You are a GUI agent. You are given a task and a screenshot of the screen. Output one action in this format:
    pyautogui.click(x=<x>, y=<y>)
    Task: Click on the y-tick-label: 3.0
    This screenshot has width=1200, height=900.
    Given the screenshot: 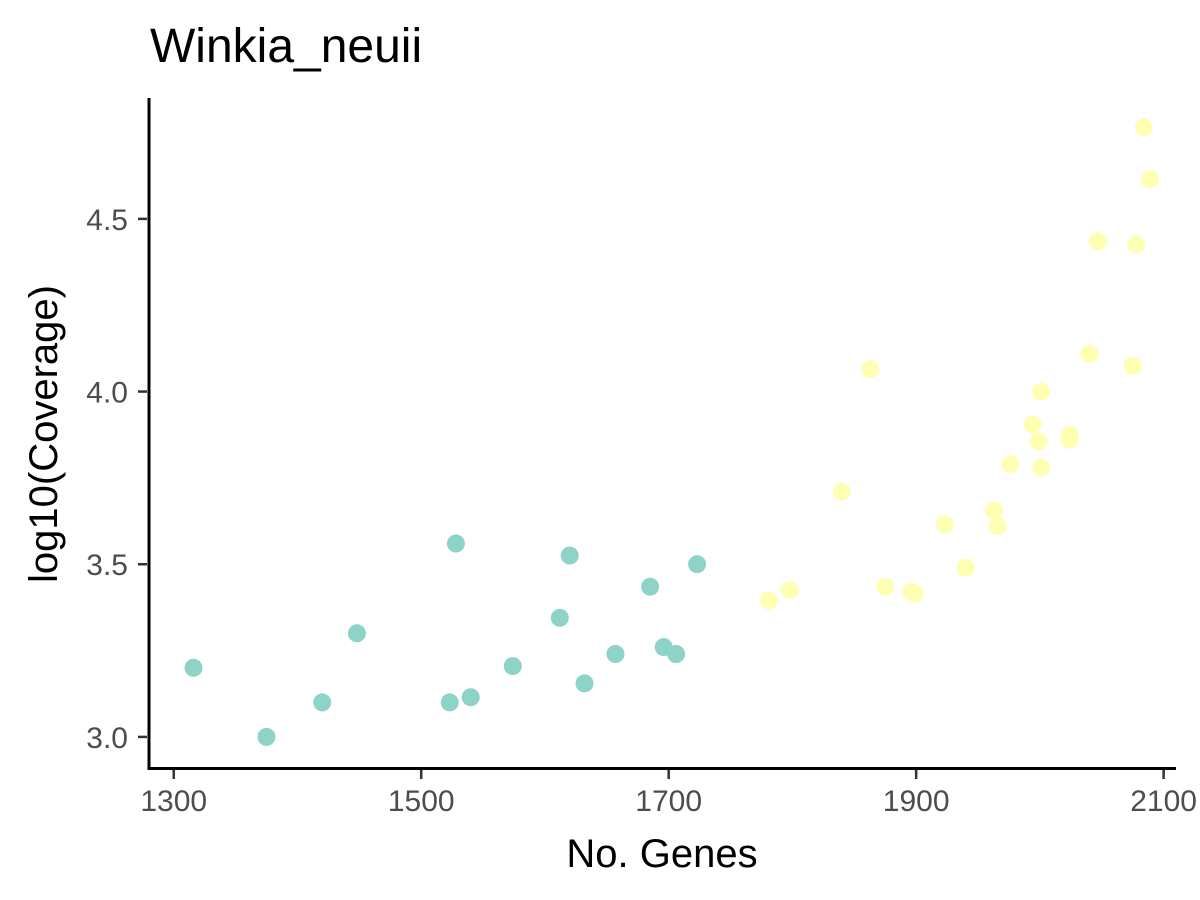 What is the action you would take?
    pyautogui.click(x=107, y=738)
    